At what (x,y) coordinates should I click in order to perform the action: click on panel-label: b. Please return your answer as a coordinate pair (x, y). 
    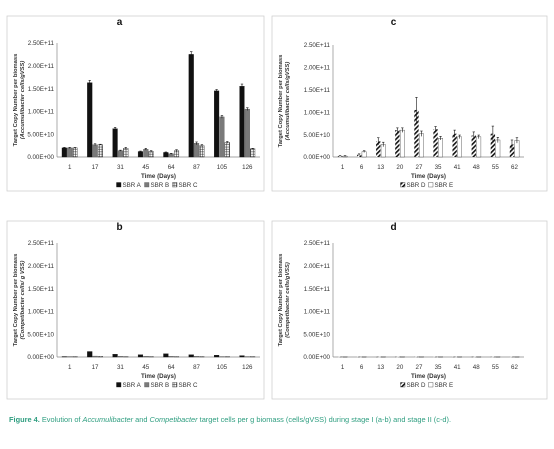
    Looking at the image, I should click on (119, 227).